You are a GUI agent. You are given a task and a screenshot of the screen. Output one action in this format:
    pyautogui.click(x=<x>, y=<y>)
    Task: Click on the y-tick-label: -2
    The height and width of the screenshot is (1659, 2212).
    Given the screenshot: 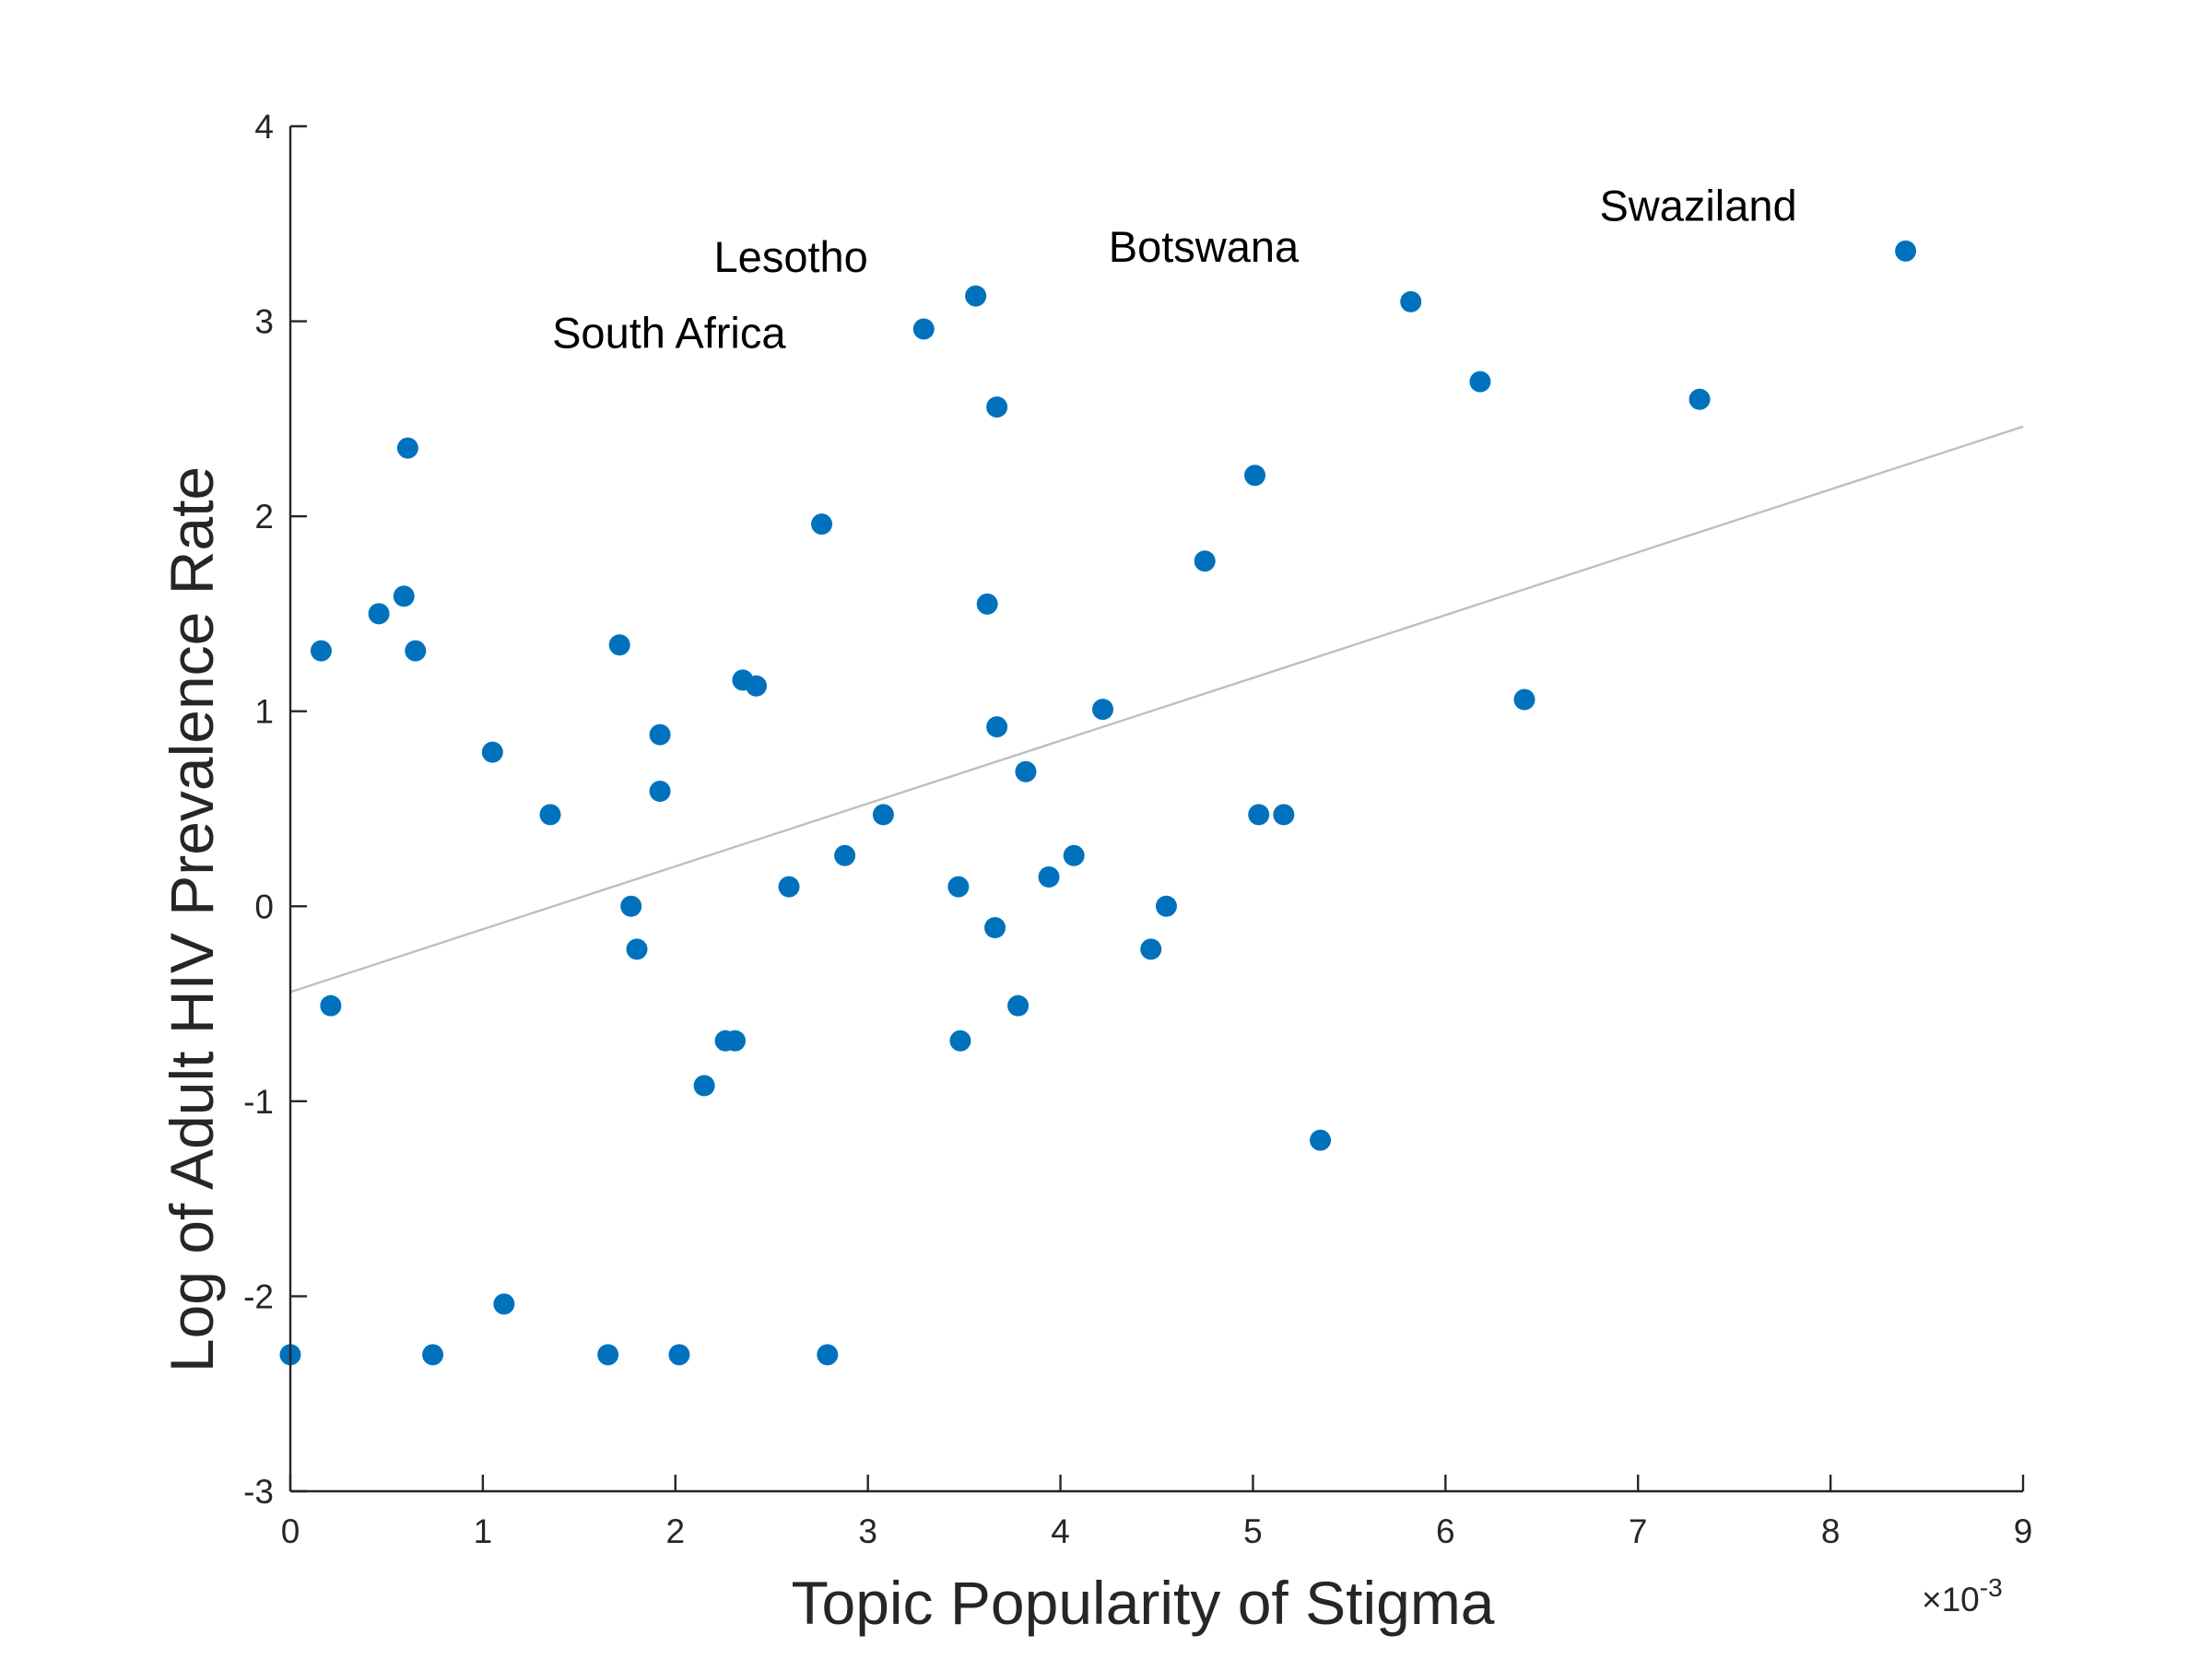 What is the action you would take?
    pyautogui.click(x=258, y=1296)
    